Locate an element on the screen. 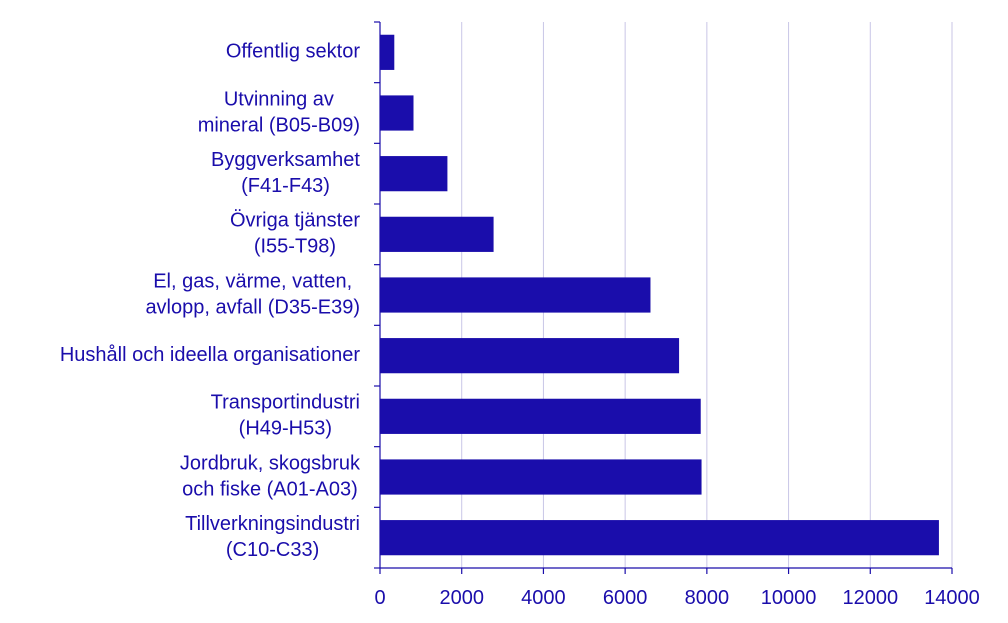  category-label-8: Tillverkningsindustri (C10-C33) is located at coordinates (272, 537).